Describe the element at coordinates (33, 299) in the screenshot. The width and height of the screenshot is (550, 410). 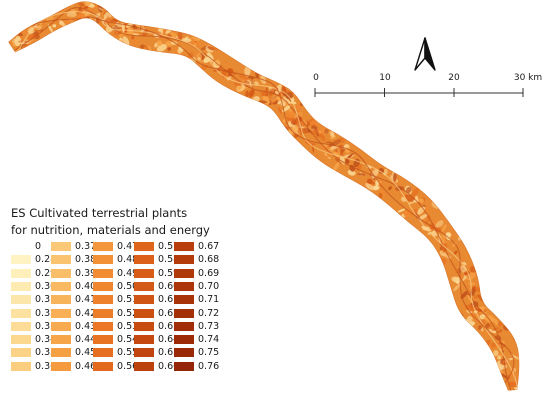
I see `legend-item: 0.31` at that location.